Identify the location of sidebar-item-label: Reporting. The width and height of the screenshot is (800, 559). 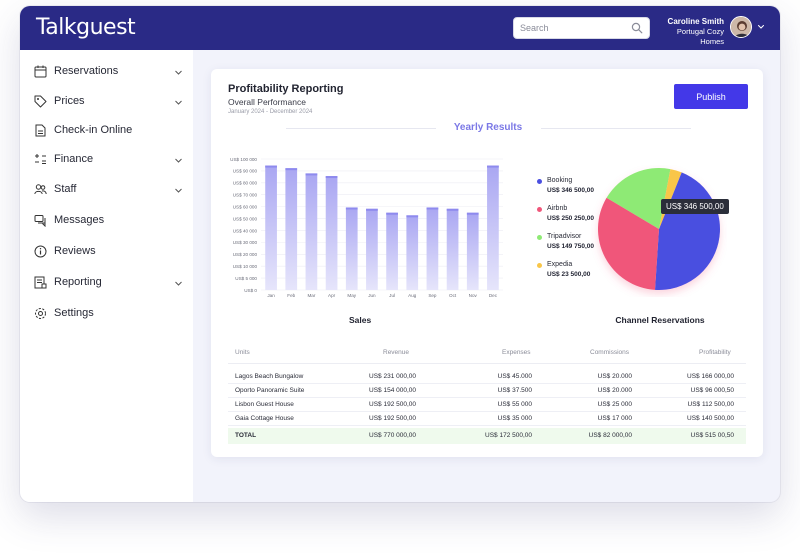
(78, 282).